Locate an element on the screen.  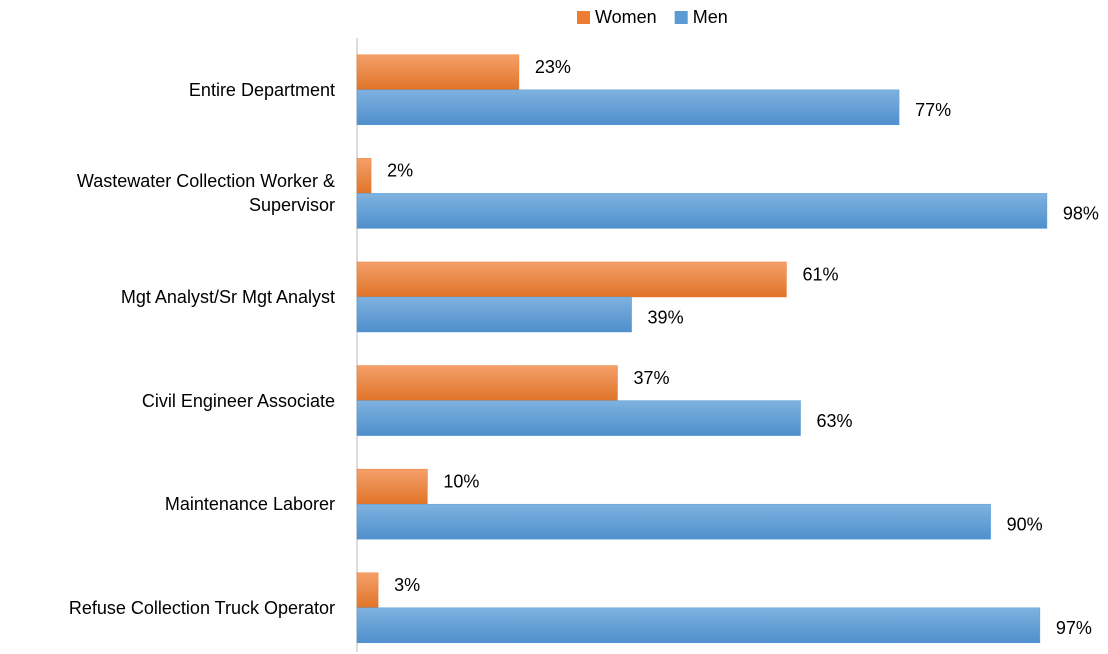
data-label: 2% is located at coordinates (400, 171).